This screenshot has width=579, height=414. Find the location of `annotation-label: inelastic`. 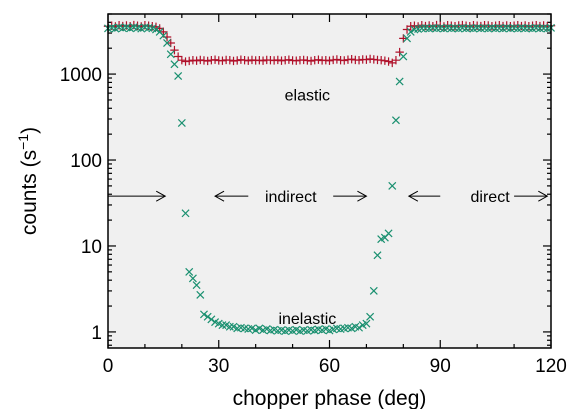

annotation-label: inelastic is located at coordinates (307, 319).